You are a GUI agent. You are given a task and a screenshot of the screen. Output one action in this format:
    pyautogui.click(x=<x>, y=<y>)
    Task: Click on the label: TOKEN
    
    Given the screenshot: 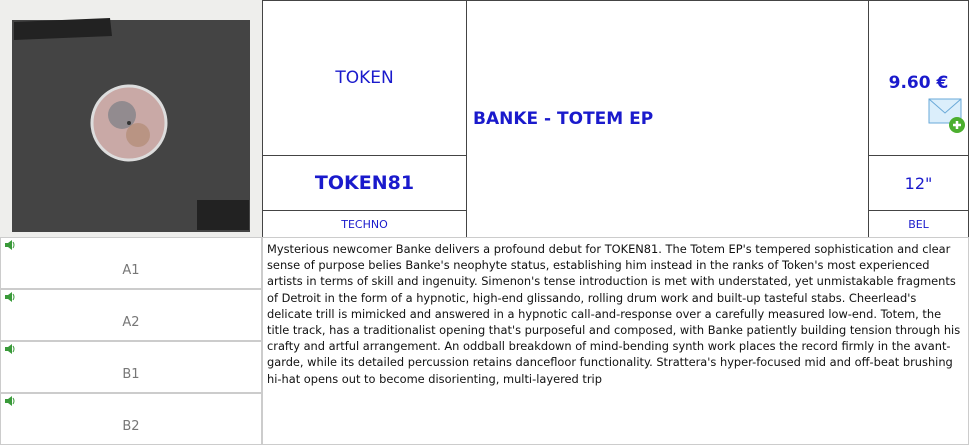 What is the action you would take?
    pyautogui.click(x=364, y=78)
    